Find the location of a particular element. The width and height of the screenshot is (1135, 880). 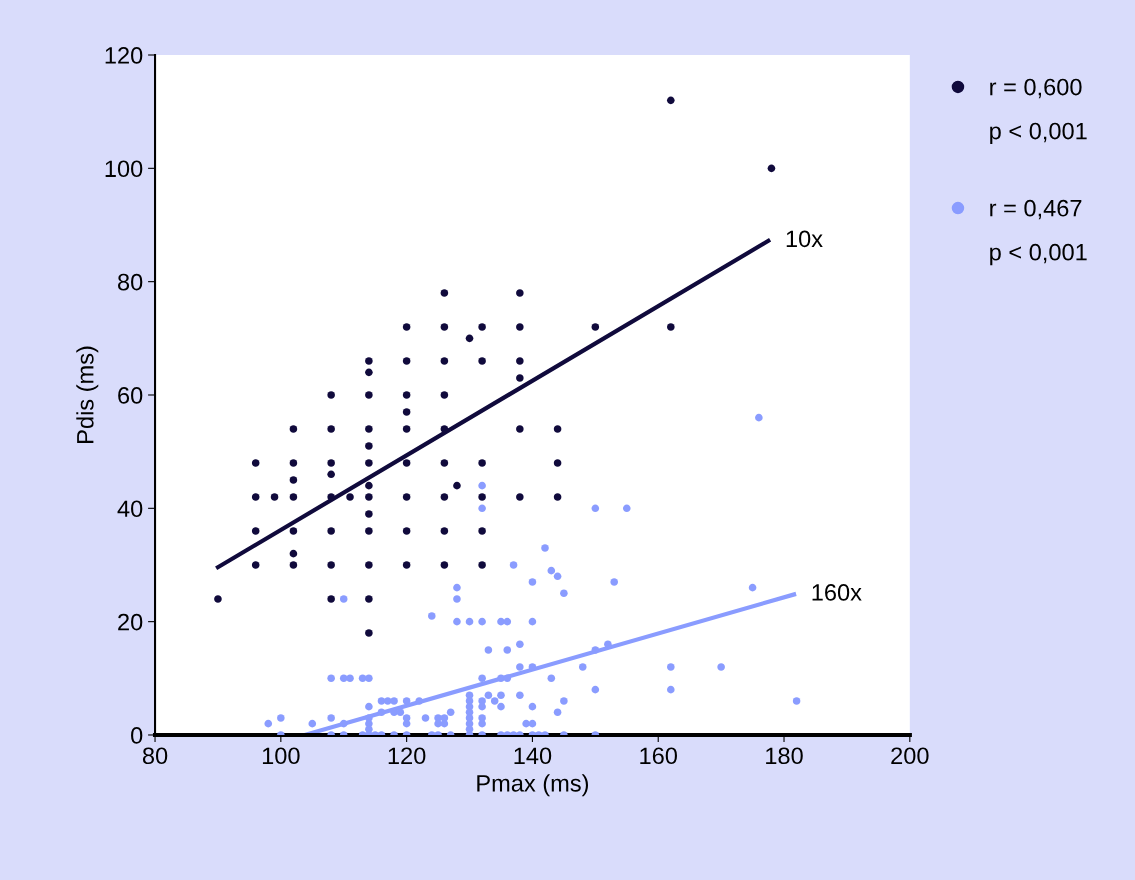

y-axis-title: Pdis (ms) is located at coordinates (87, 394).